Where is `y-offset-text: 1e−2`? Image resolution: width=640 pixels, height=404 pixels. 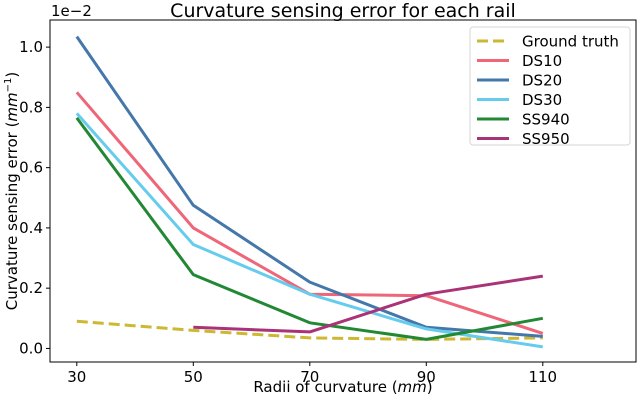 y-offset-text: 1e−2 is located at coordinates (71, 11).